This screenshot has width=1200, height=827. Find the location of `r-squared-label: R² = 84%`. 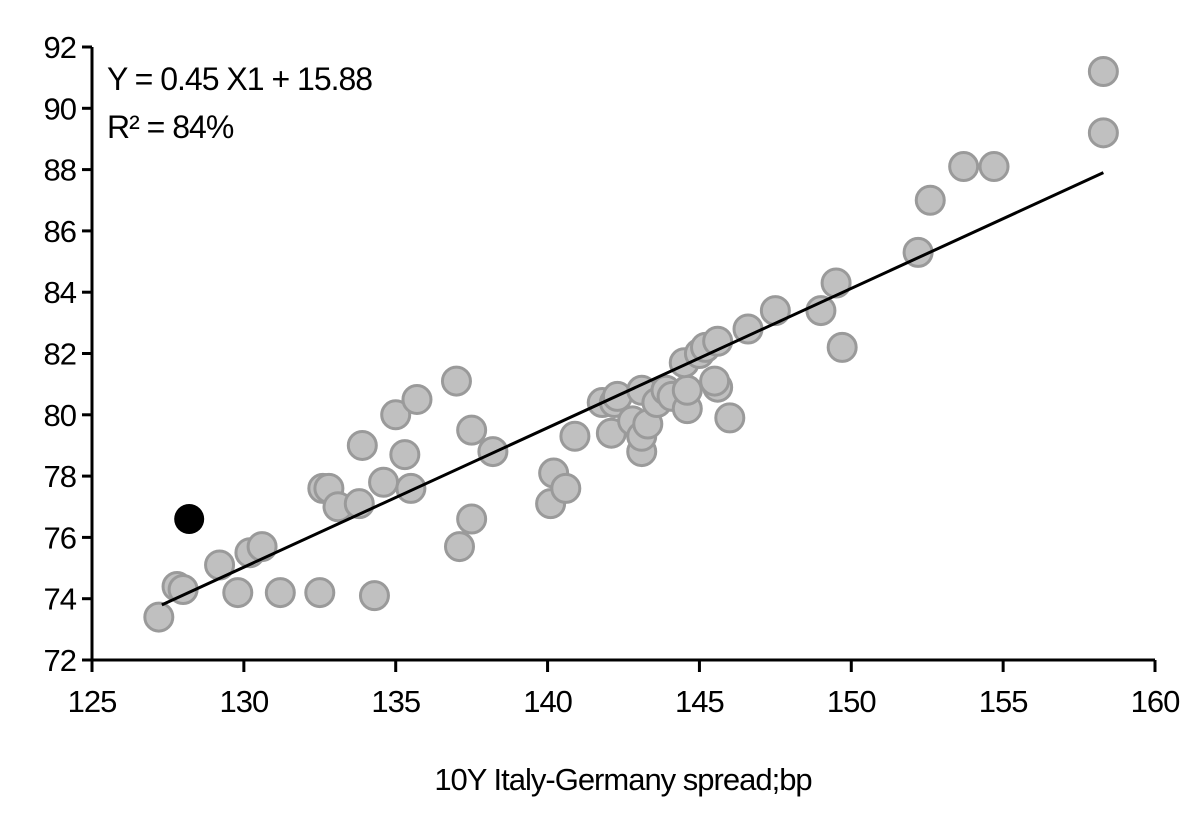

r-squared-label: R² = 84% is located at coordinates (170, 127).